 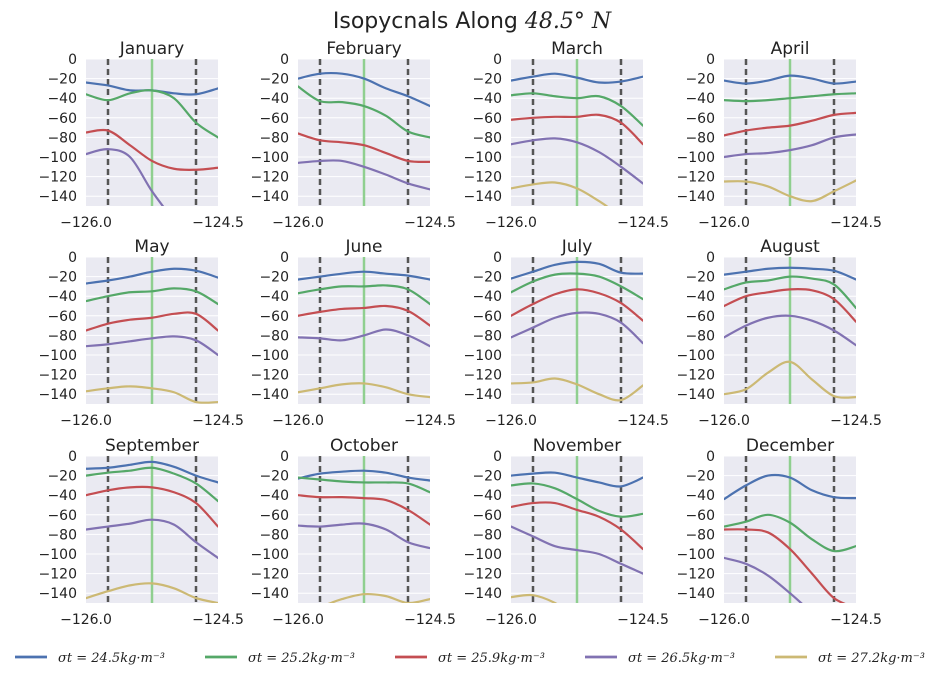 I want to click on legend-entry-2: σt = 25.2kg·m⁻³, so click(x=280, y=658).